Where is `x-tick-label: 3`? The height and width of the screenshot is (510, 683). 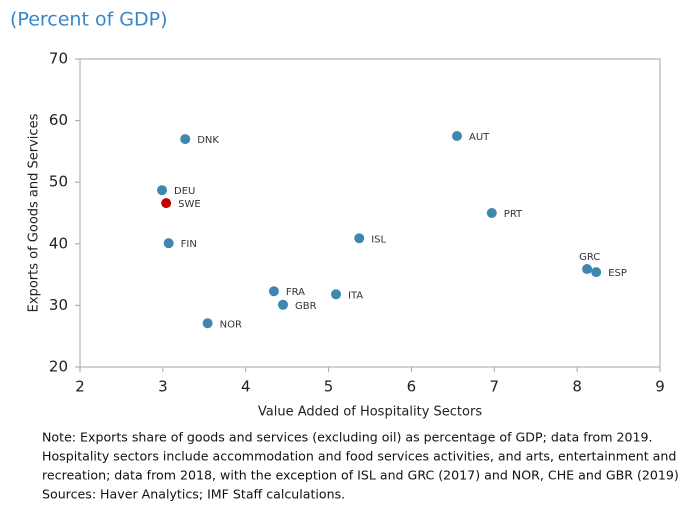
x-tick-label: 3 is located at coordinates (163, 387).